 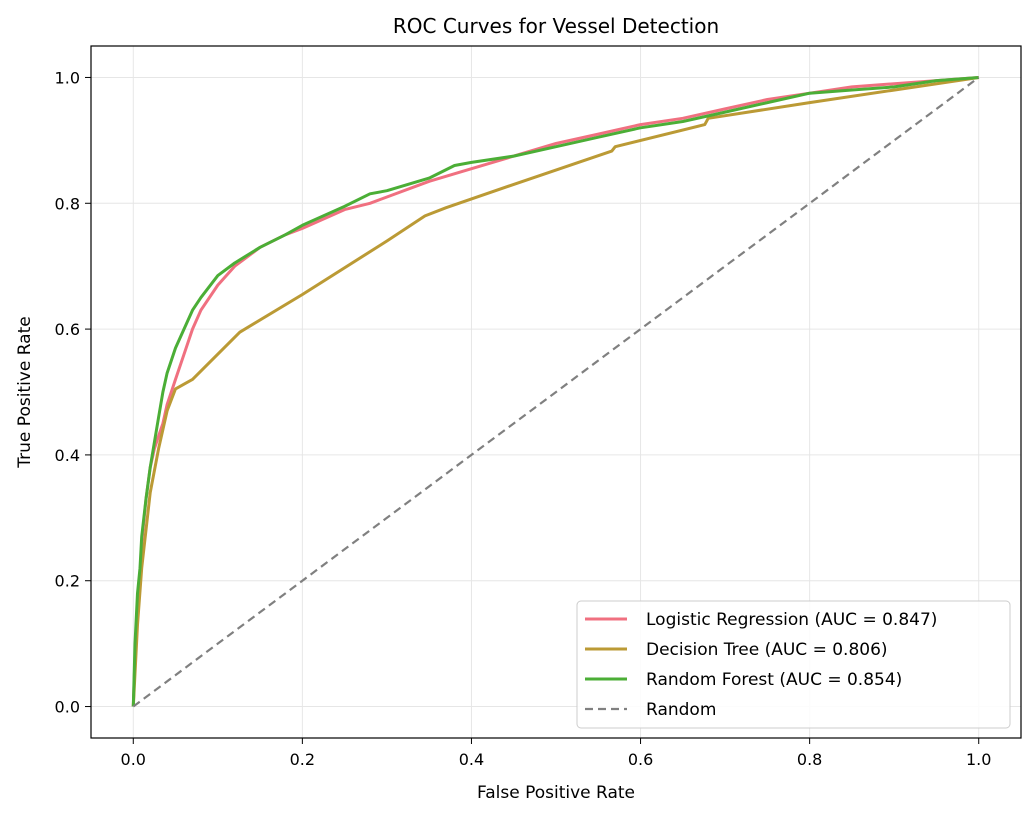 I want to click on legend-label: Random Forest (AUC = 0.854), so click(x=774, y=680).